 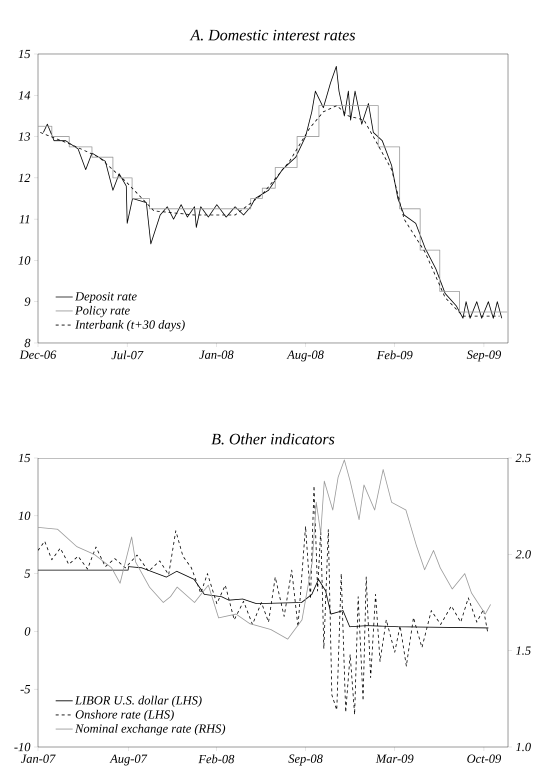 I want to click on x-tick-label: Feb-08, so click(x=216, y=759).